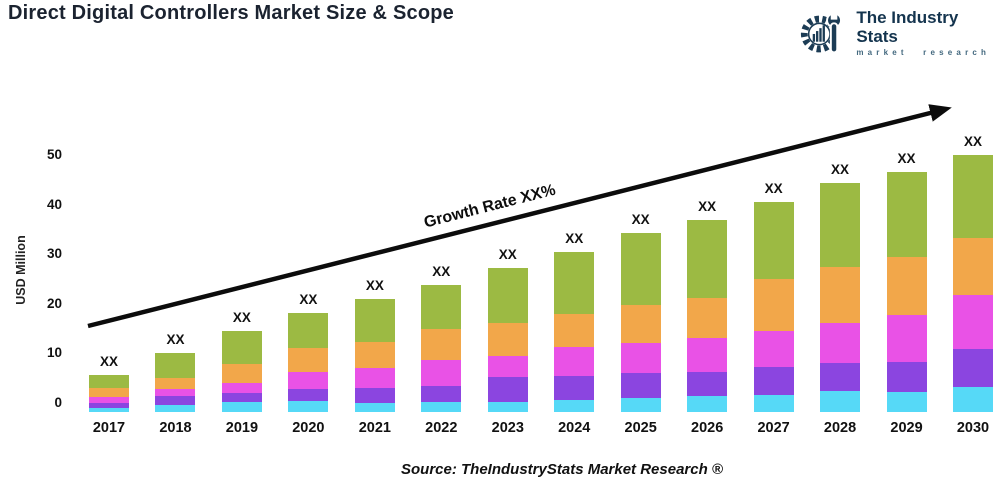 The width and height of the screenshot is (1000, 500). Describe the element at coordinates (973, 428) in the screenshot. I see `x-tick-label: 2030` at that location.